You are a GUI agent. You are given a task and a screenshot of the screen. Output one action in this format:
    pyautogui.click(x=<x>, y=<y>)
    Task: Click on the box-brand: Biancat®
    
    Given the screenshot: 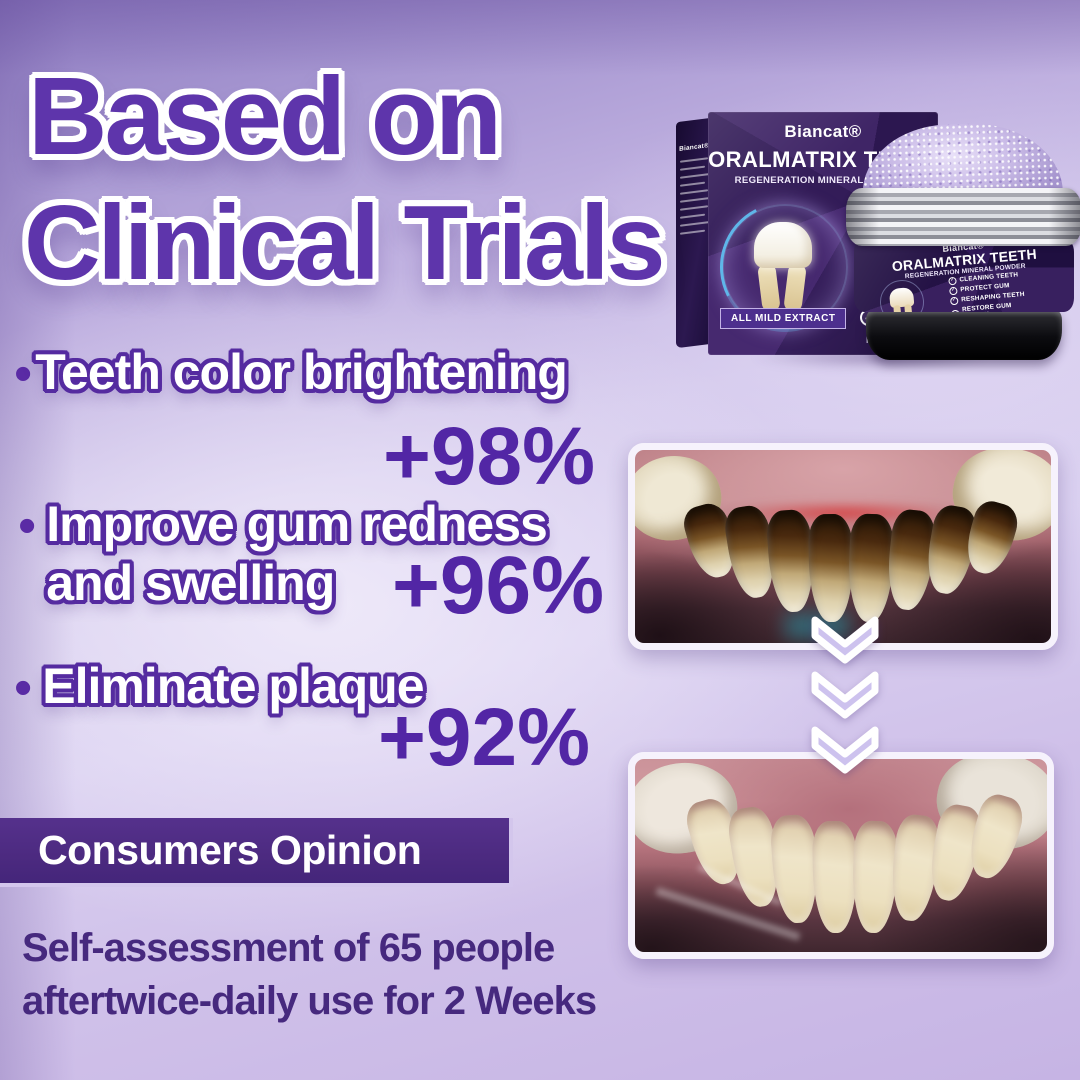 What is the action you would take?
    pyautogui.click(x=823, y=131)
    